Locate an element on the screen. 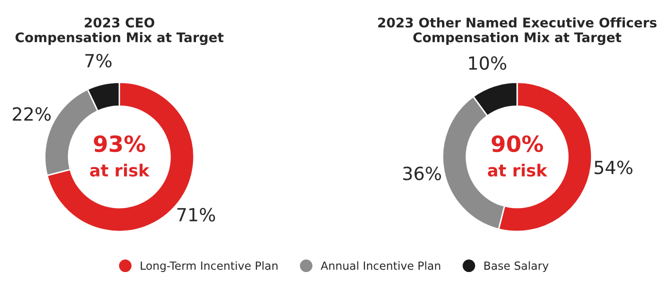  data-label: 36% is located at coordinates (422, 173).